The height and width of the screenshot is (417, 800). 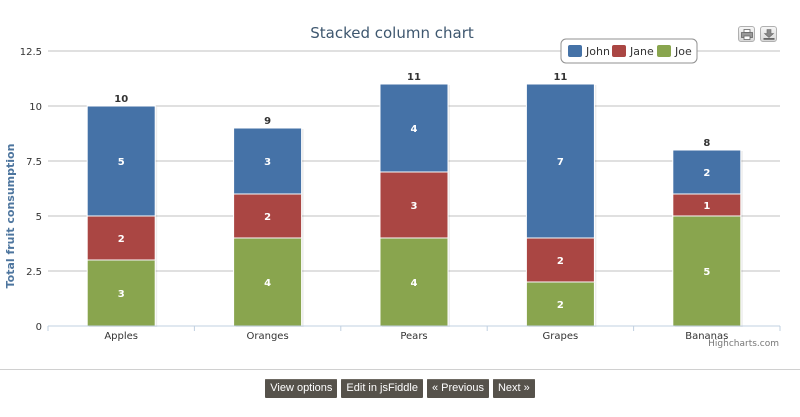 I want to click on view-options-button: View options, so click(x=301, y=388).